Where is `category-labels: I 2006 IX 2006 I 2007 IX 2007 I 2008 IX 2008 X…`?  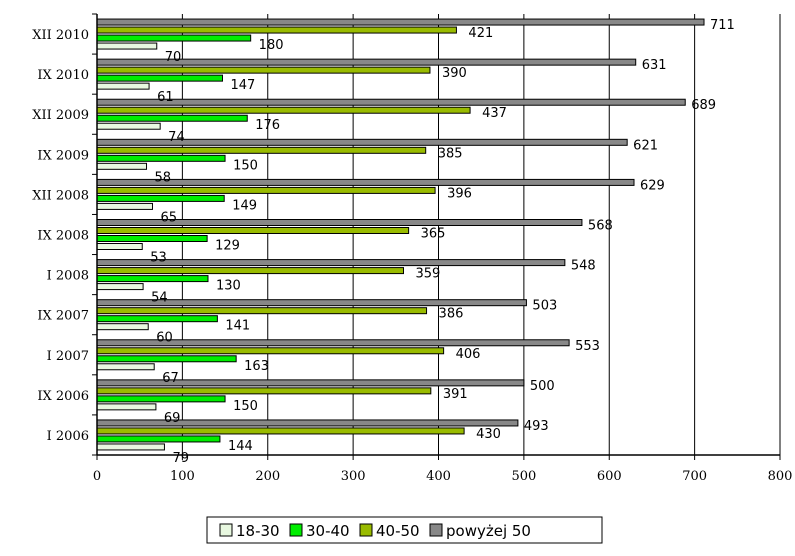
category-labels: I 2006 IX 2006 I 2007 IX 2007 I 2008 IX 2008 X… is located at coordinates (60, 236).